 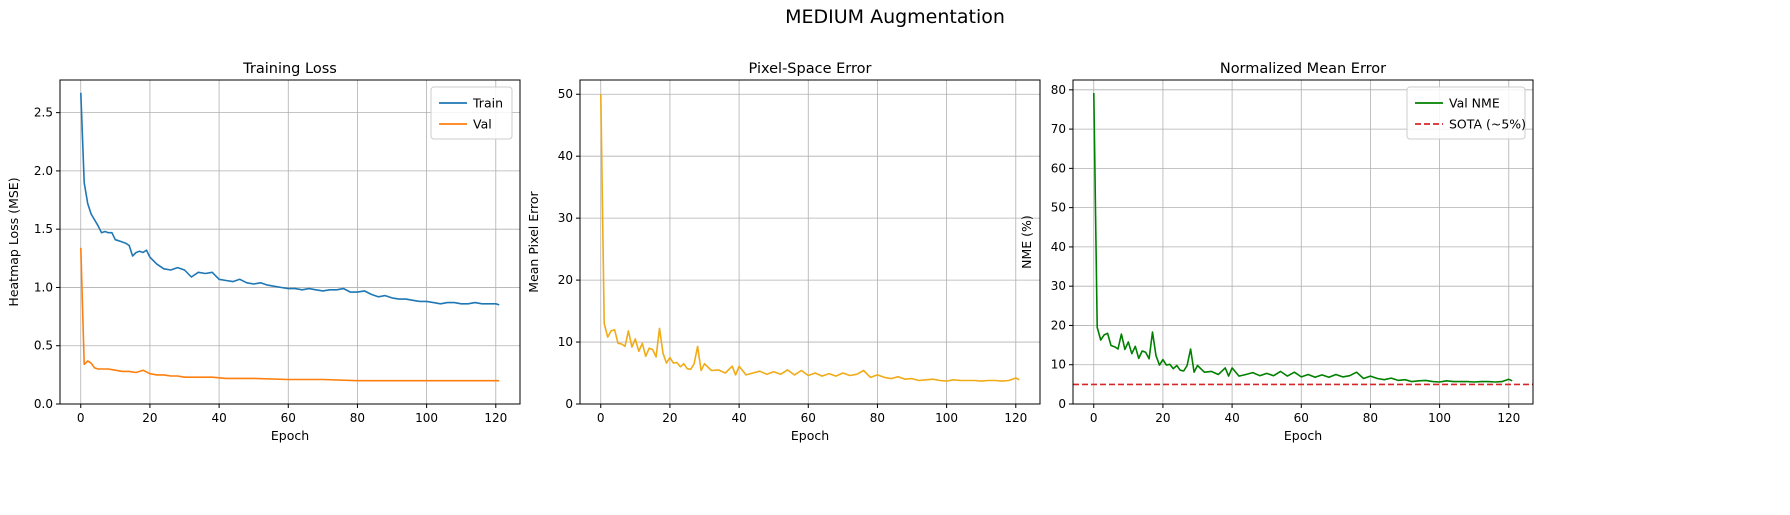 I want to click on pixel-error-y-tick-label: 30, so click(x=565, y=218).